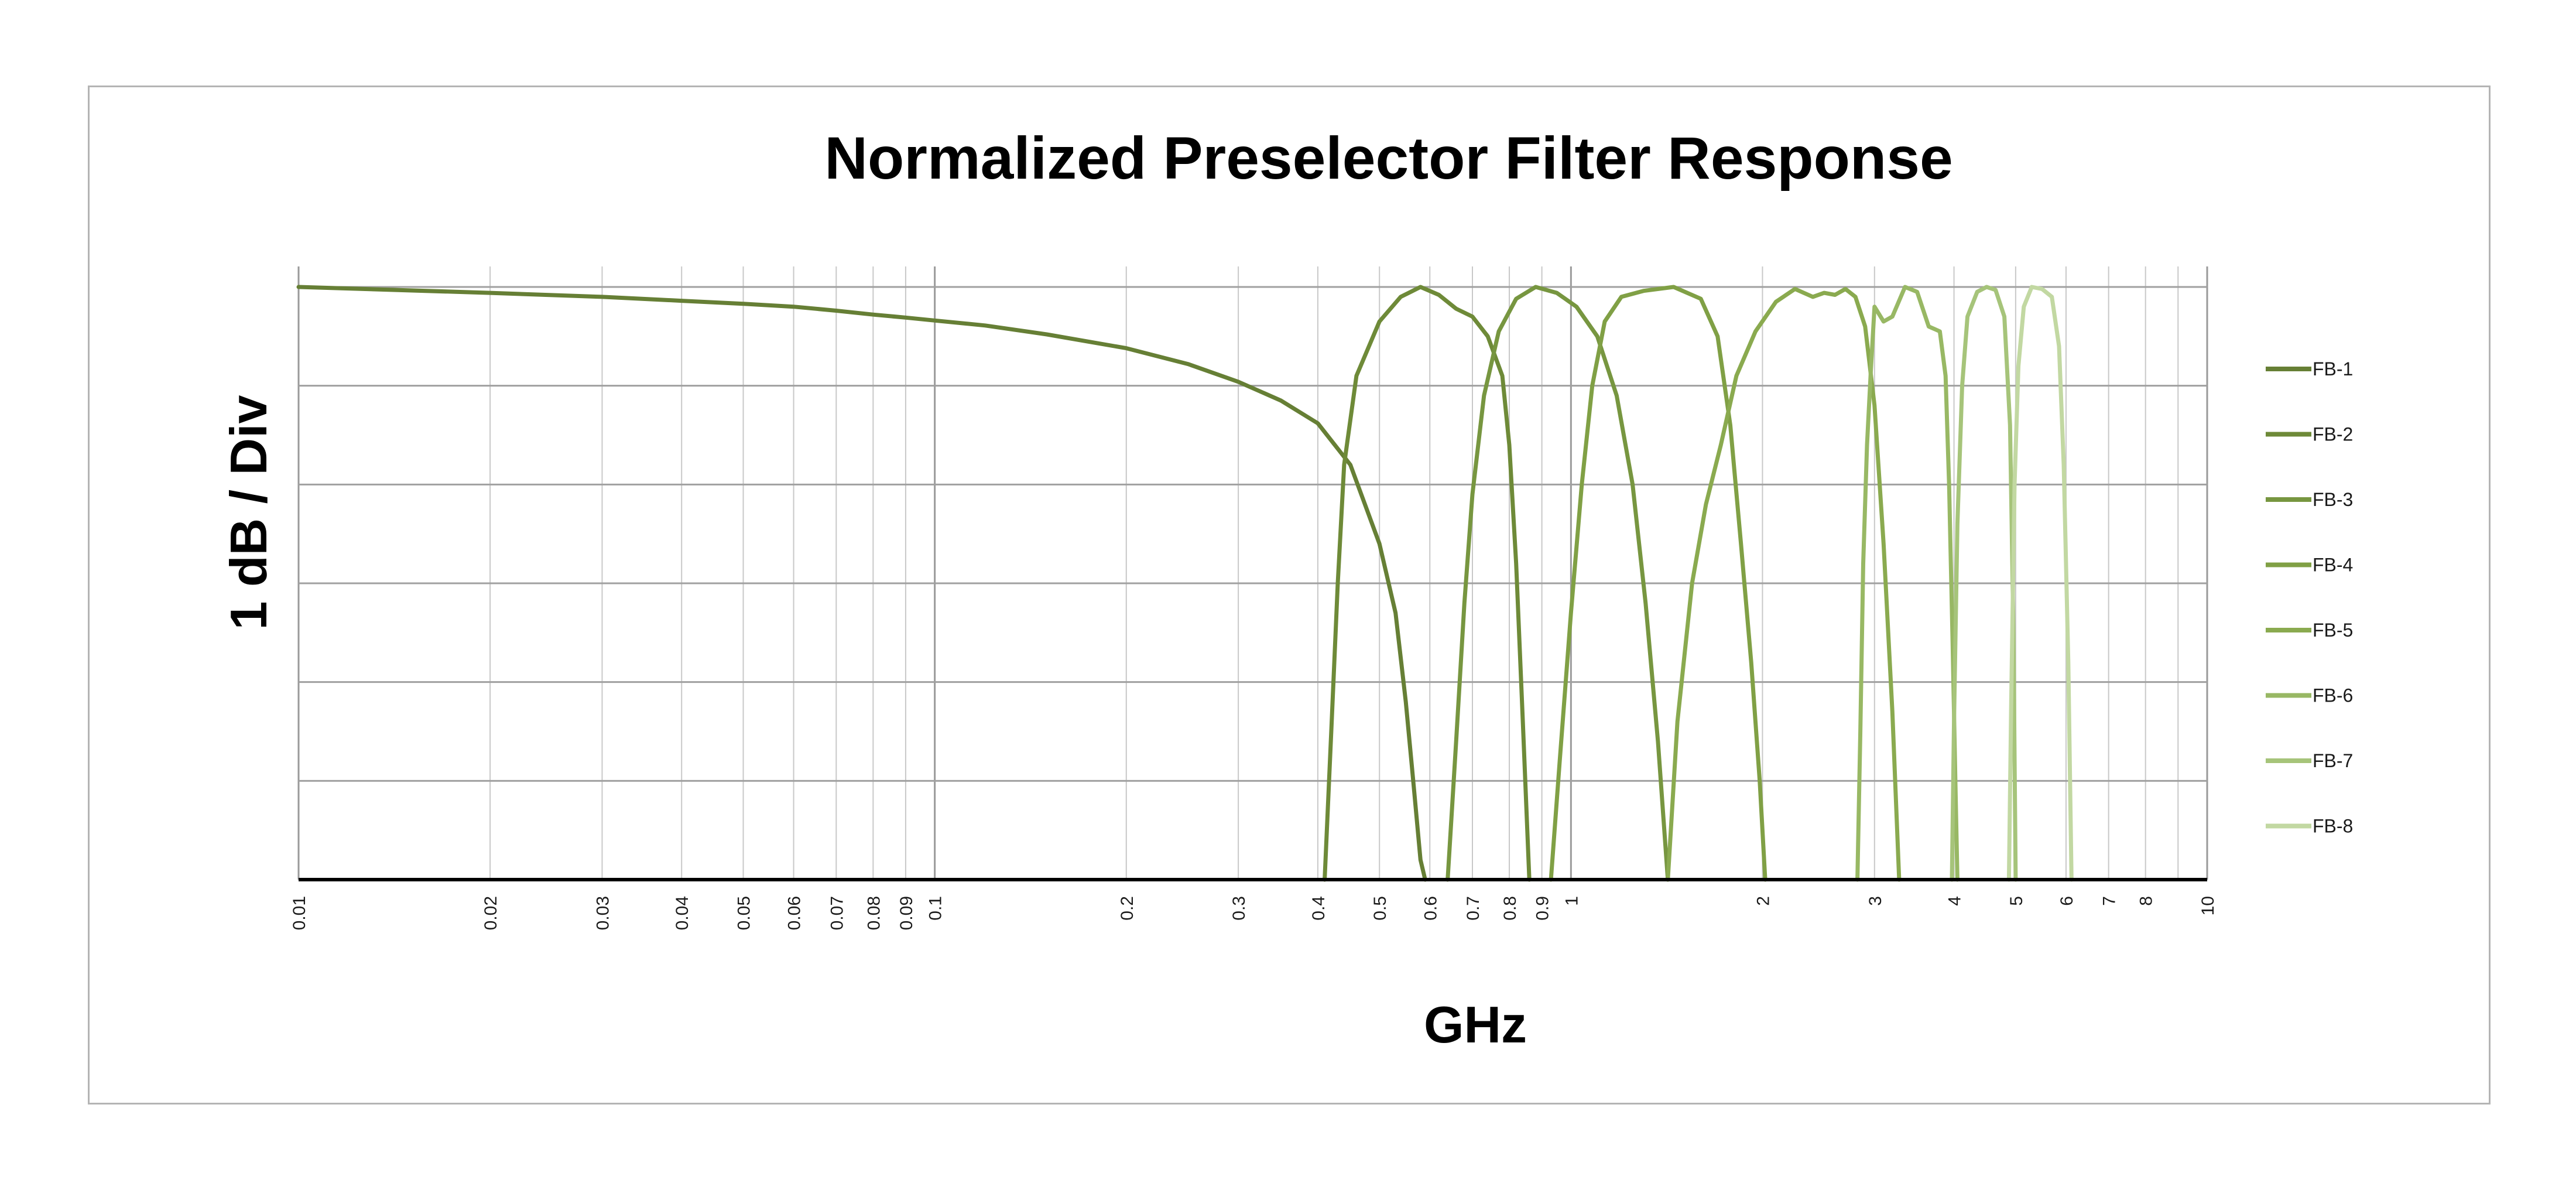 This screenshot has height=1190, width=2576. What do you see at coordinates (1543, 908) in the screenshot?
I see `x-tick-label: 0.9` at bounding box center [1543, 908].